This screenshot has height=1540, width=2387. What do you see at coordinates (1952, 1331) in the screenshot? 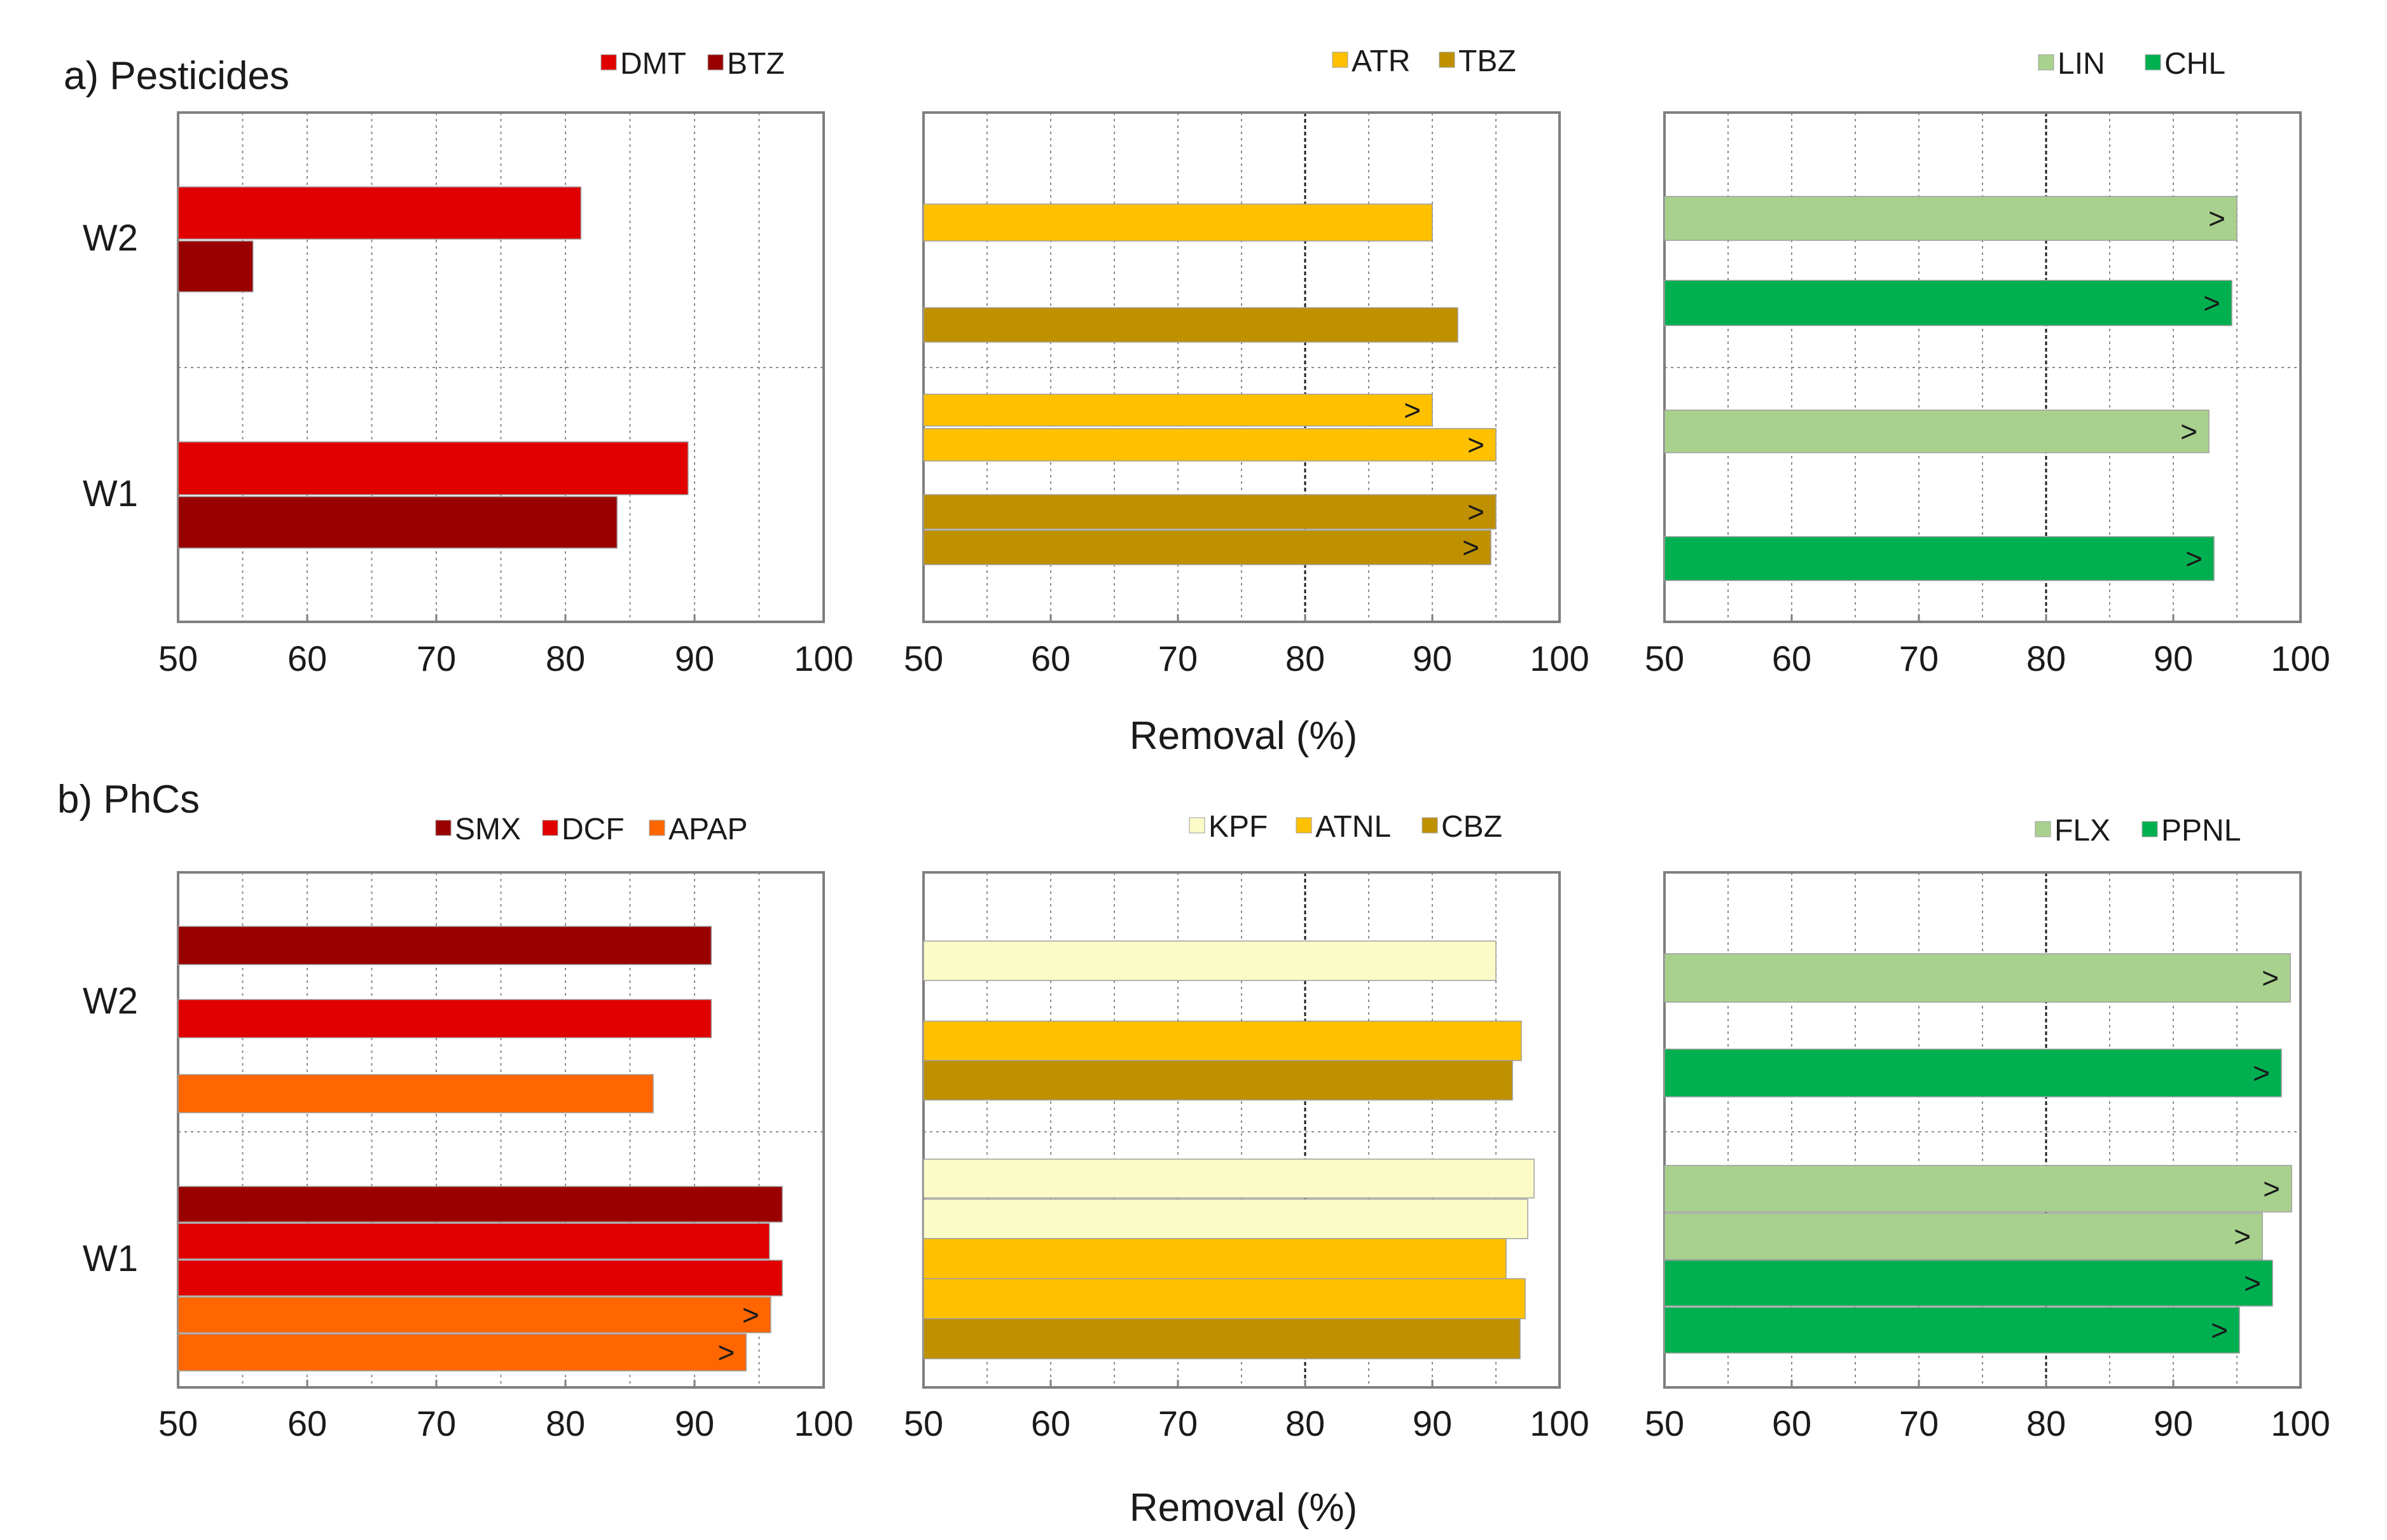
I see `bar-w1-ppnl` at bounding box center [1952, 1331].